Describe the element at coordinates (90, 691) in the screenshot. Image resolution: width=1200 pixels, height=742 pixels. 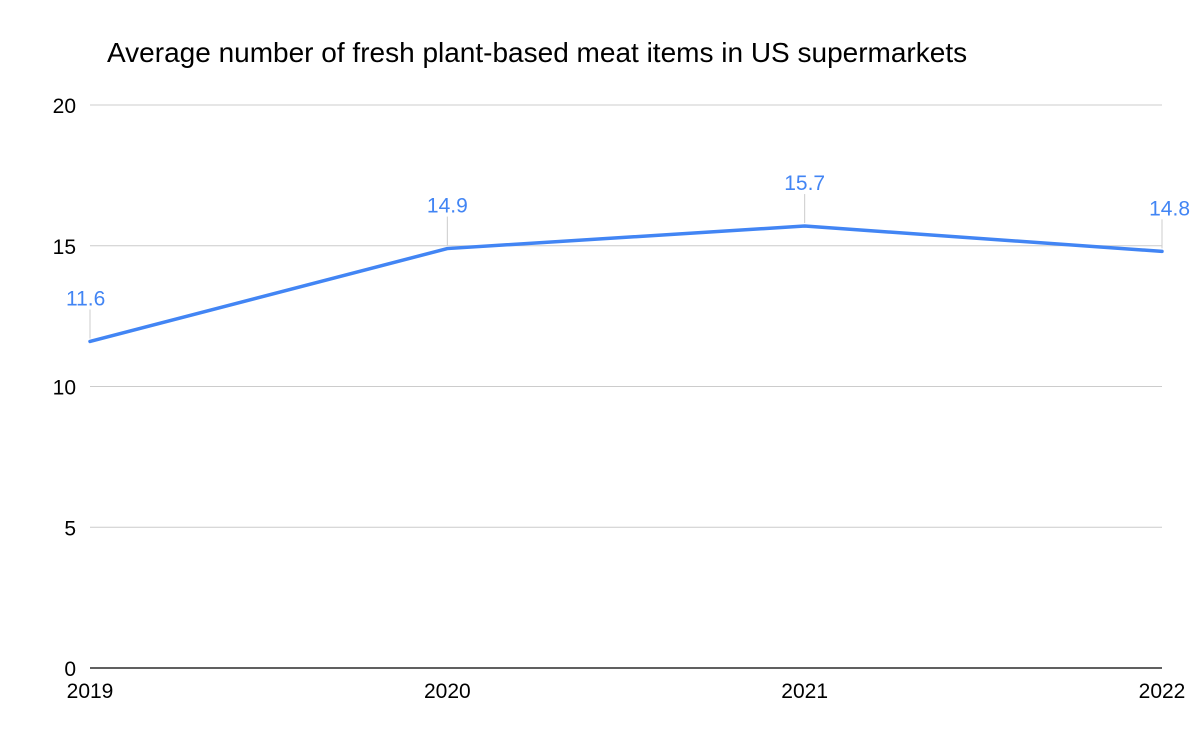
I see `x-tick-label: 2019` at that location.